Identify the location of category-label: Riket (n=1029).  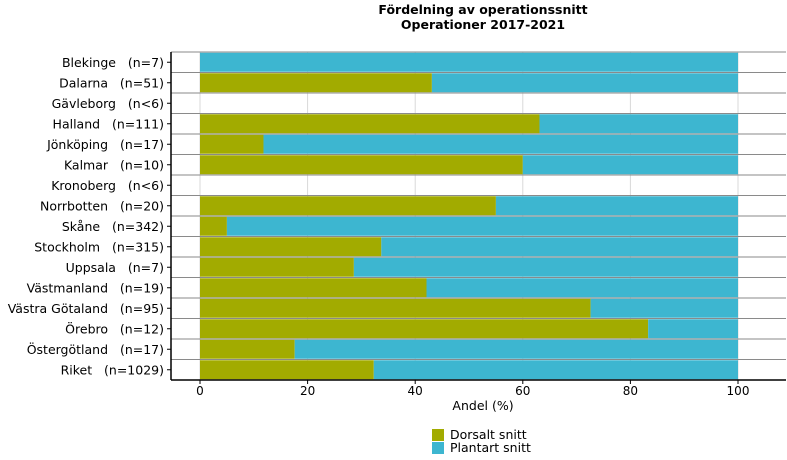
(112, 369).